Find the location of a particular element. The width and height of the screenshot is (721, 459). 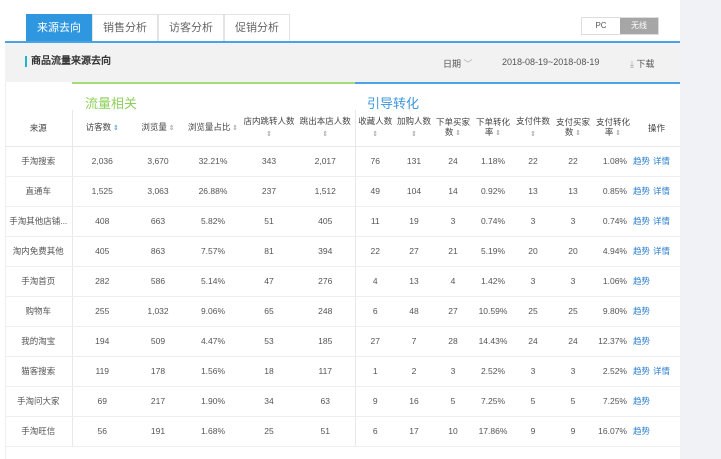

column-label: 浏览量 is located at coordinates (154, 126).